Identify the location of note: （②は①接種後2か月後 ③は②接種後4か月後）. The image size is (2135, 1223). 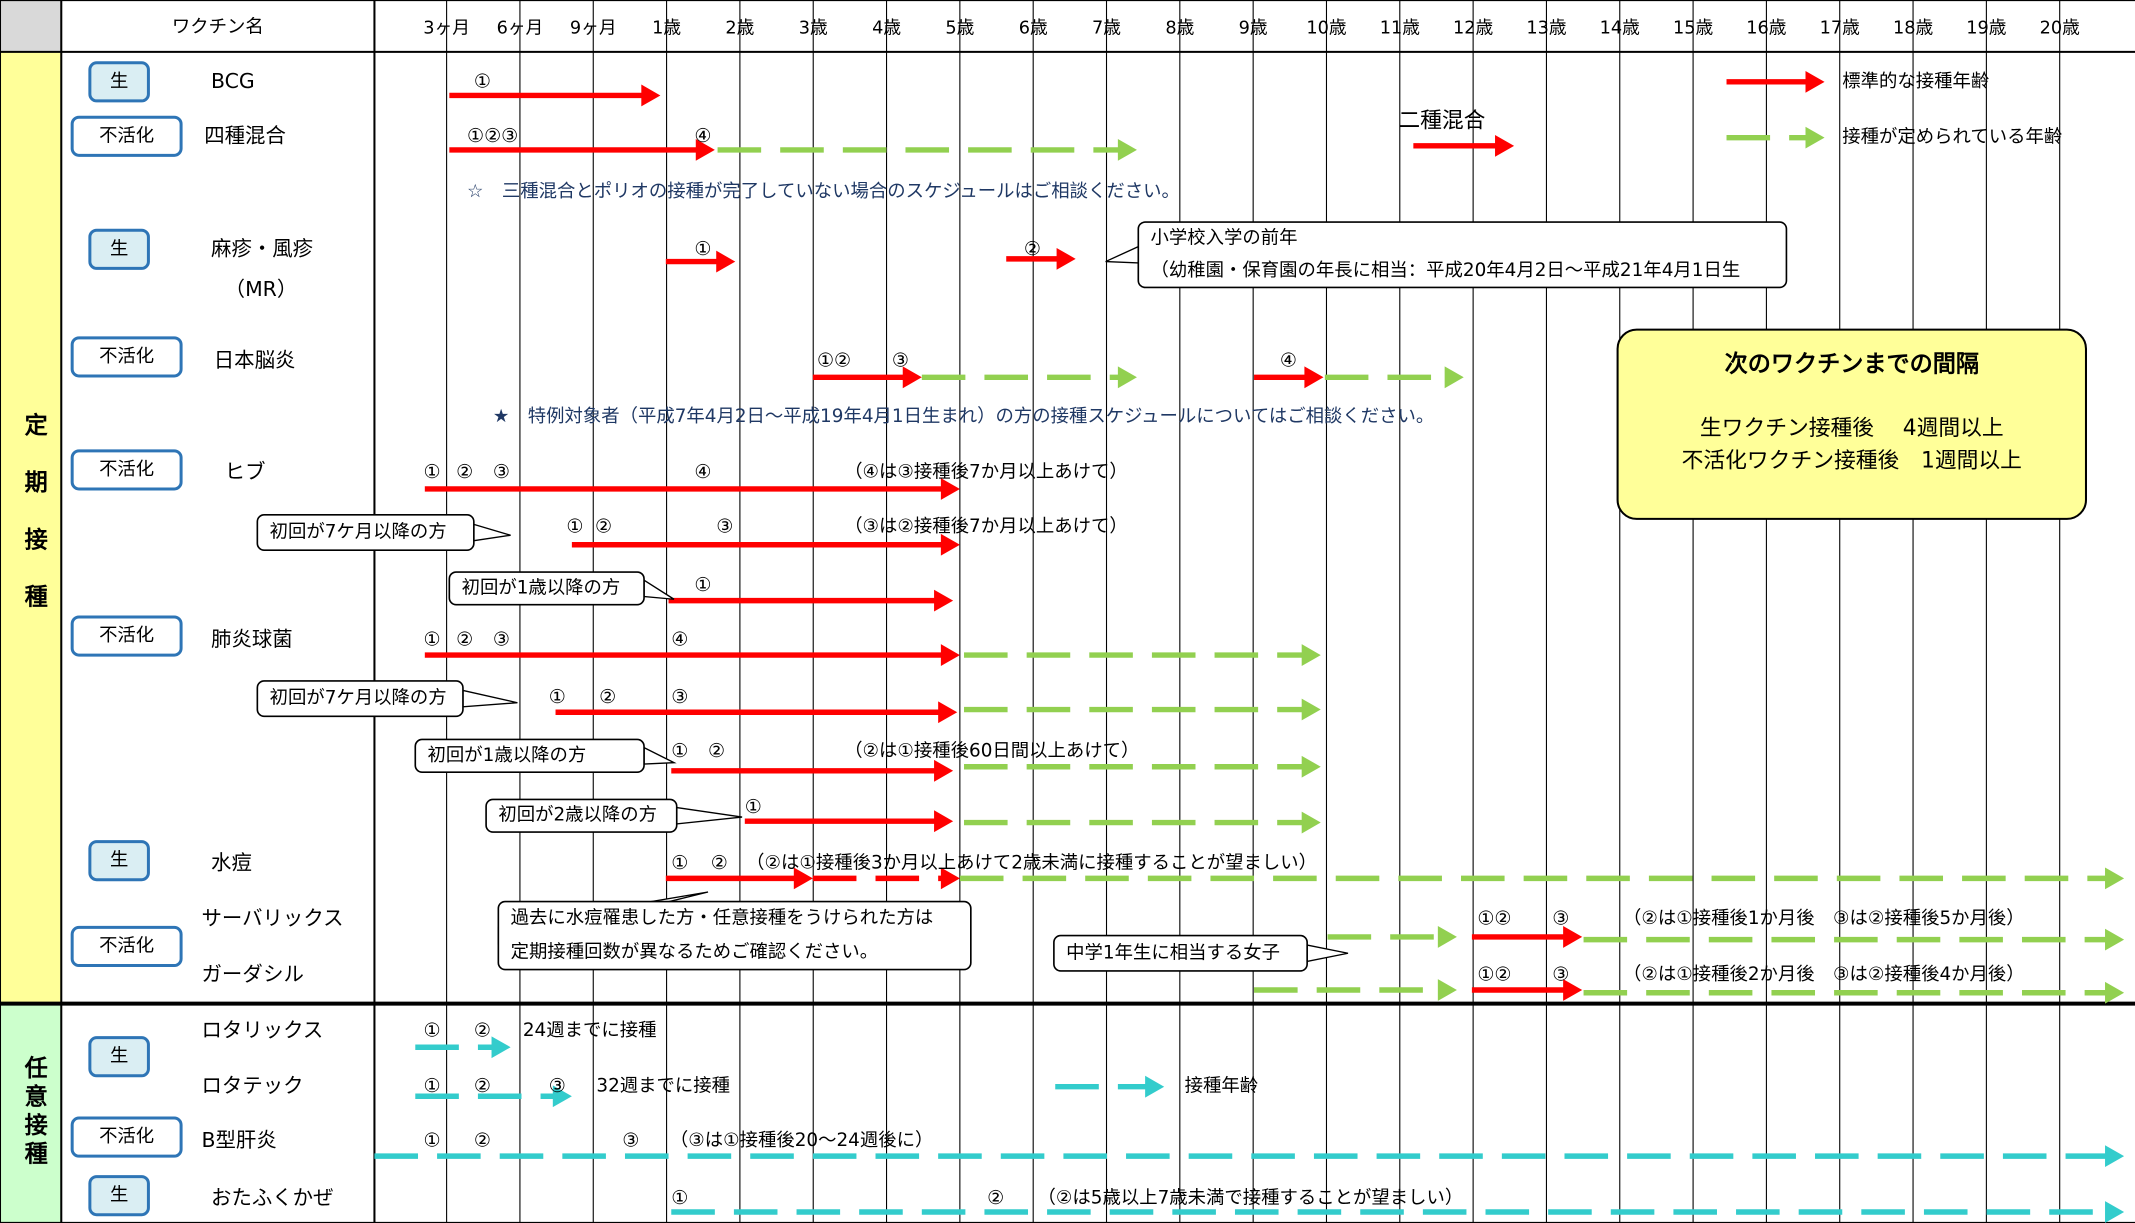
(1824, 974).